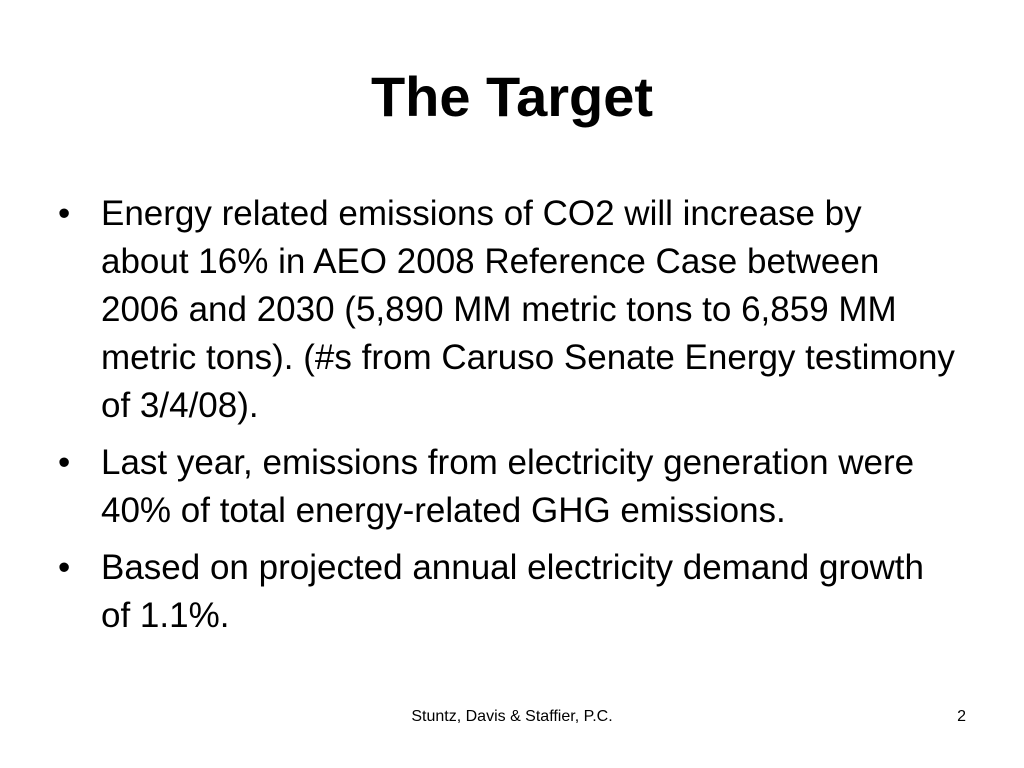  What do you see at coordinates (512, 96) in the screenshot?
I see `slide-title: The Target` at bounding box center [512, 96].